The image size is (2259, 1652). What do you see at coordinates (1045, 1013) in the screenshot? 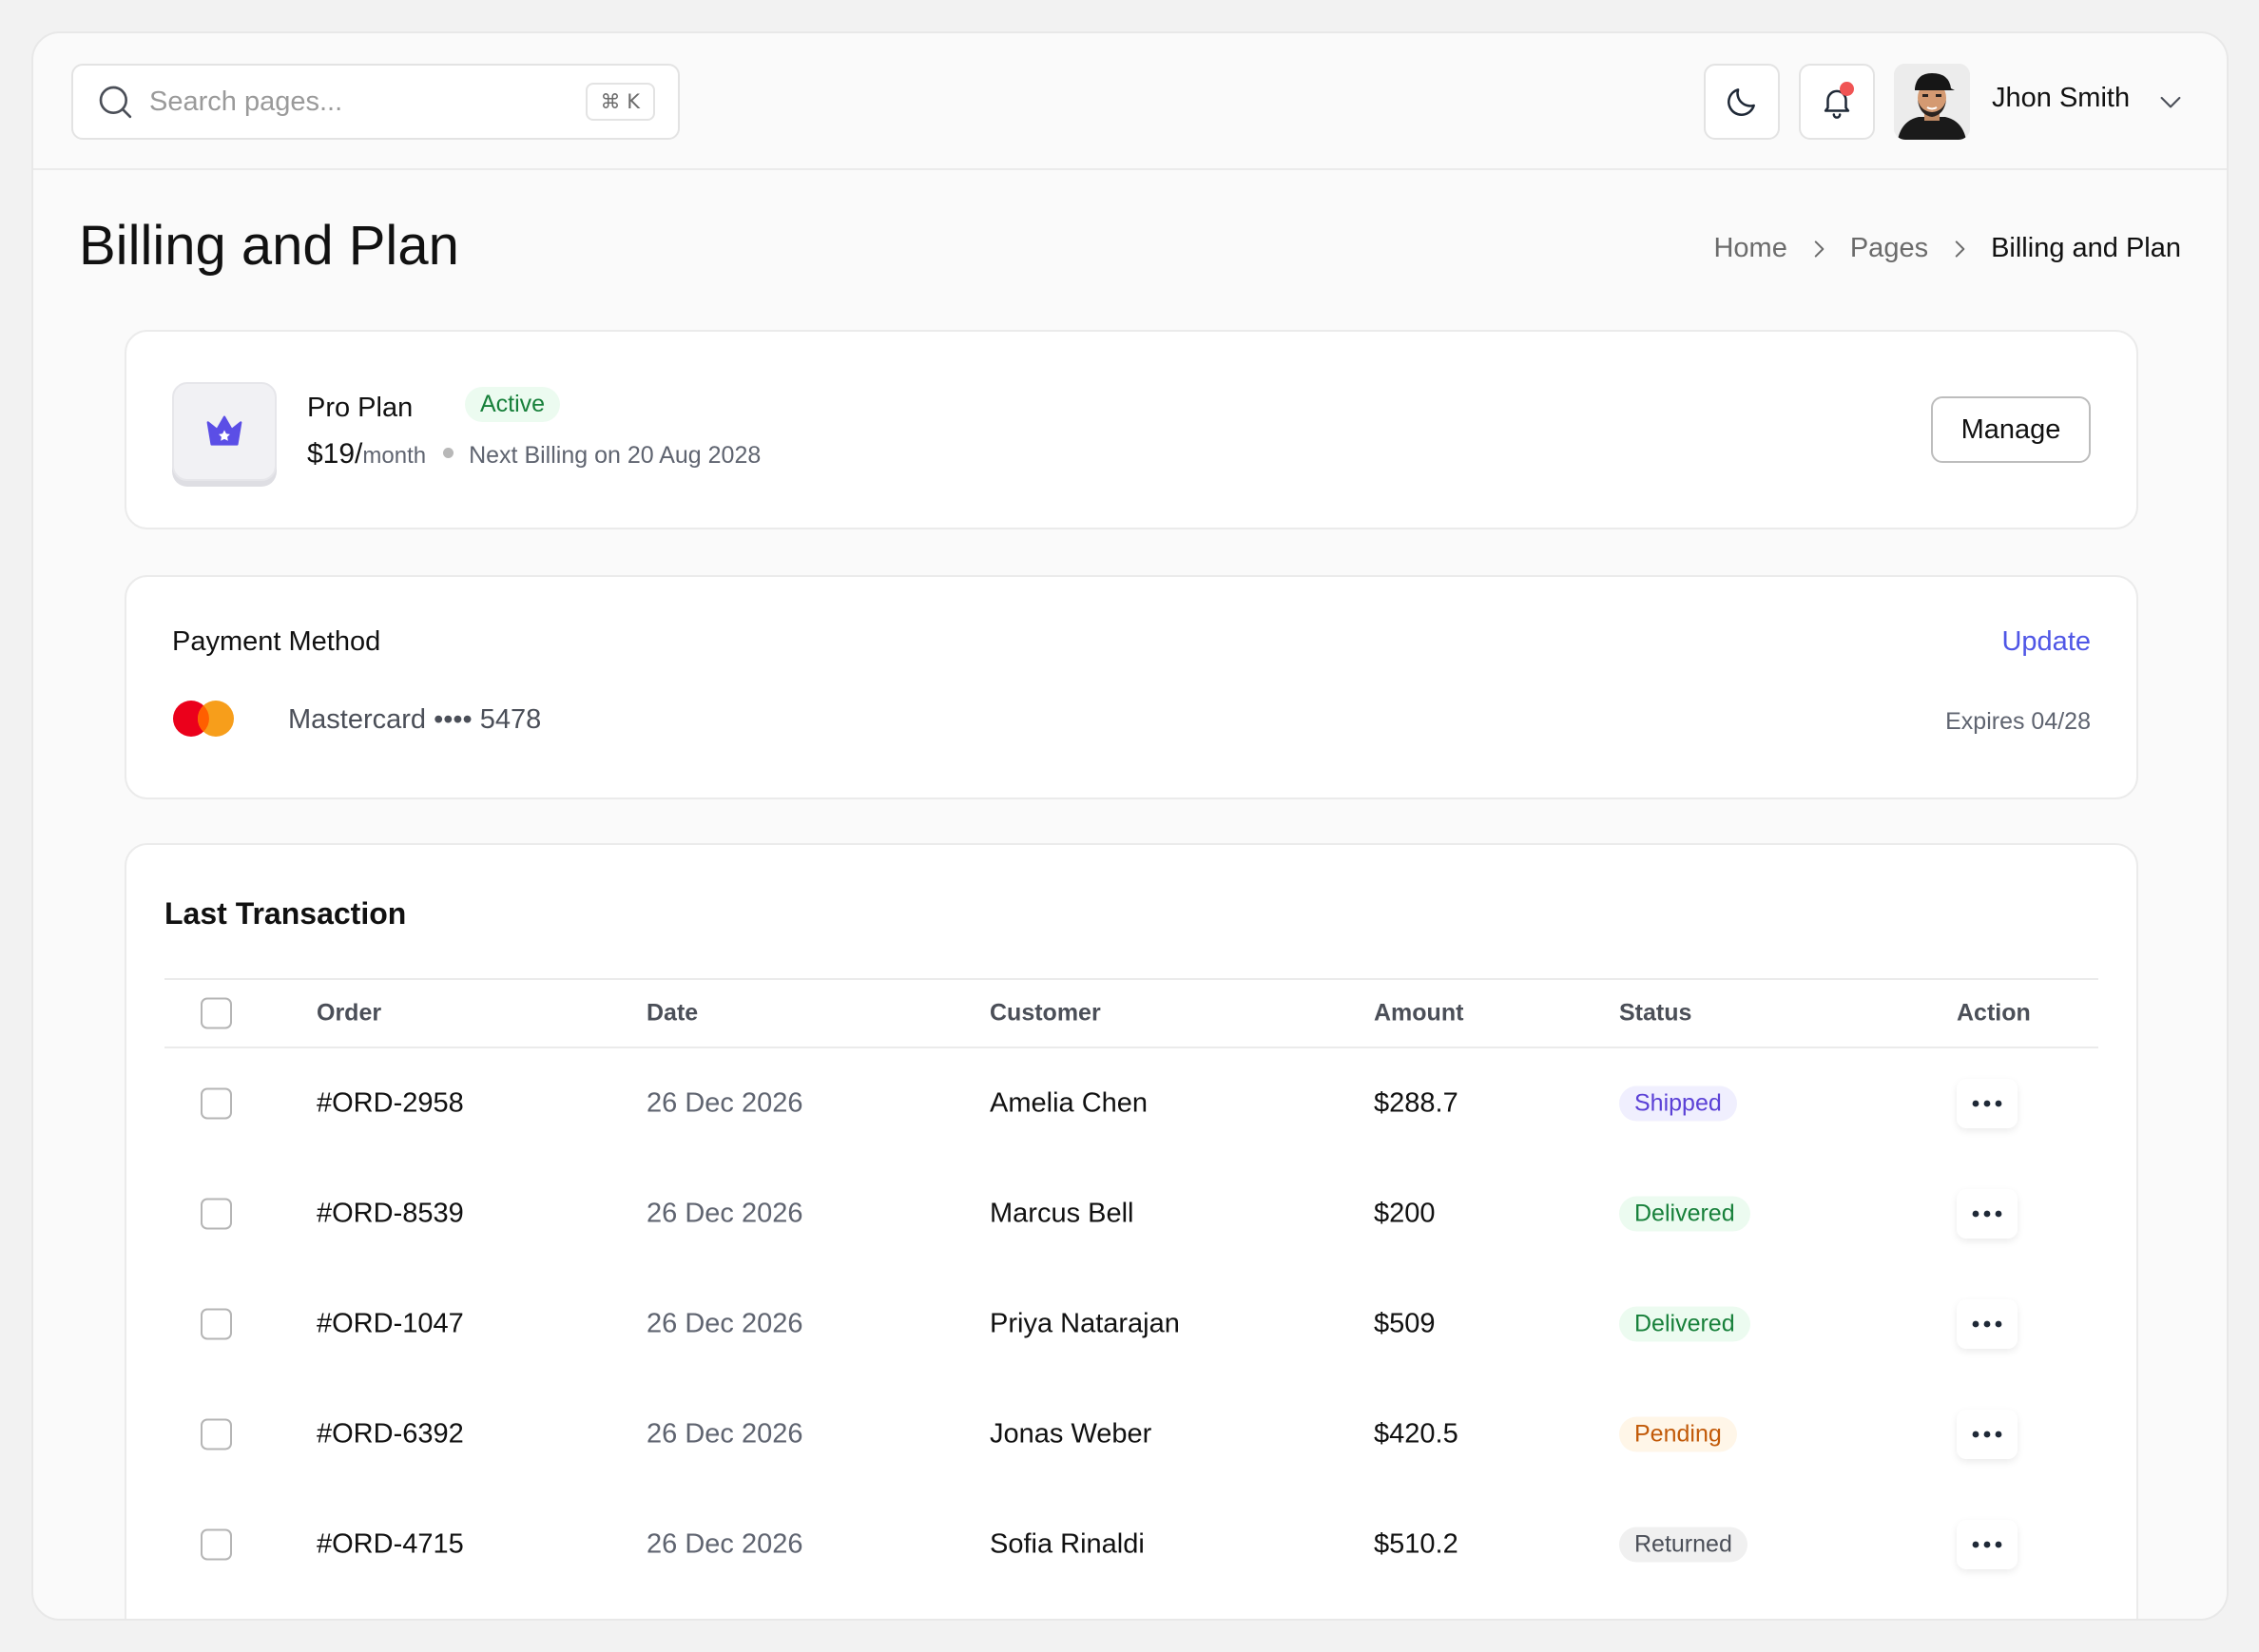
I see `column-header-customer: Customer` at bounding box center [1045, 1013].